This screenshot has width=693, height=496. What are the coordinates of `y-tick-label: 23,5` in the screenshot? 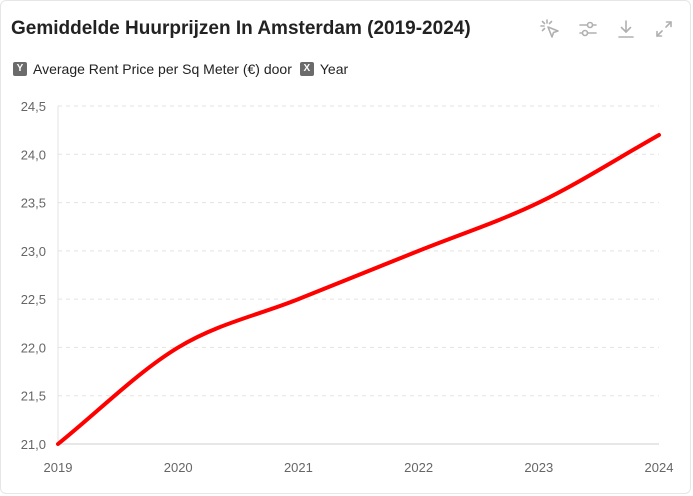 It's located at (33, 203).